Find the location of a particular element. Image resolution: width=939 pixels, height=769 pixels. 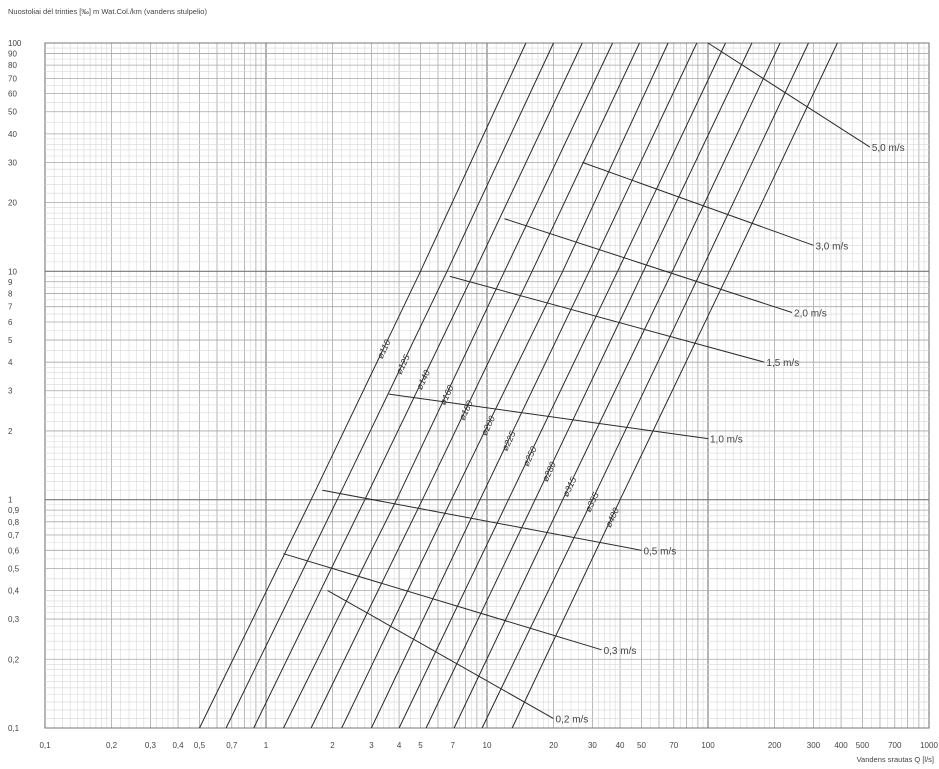

x-tick-label: 200 is located at coordinates (775, 745).